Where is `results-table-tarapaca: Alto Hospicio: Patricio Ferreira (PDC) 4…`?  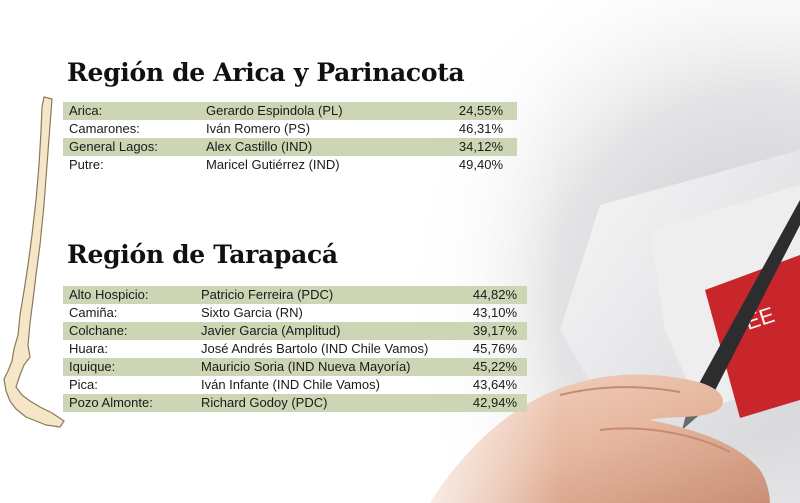
results-table-tarapaca: Alto Hospicio: Patricio Ferreira (PDC) 4… is located at coordinates (295, 349).